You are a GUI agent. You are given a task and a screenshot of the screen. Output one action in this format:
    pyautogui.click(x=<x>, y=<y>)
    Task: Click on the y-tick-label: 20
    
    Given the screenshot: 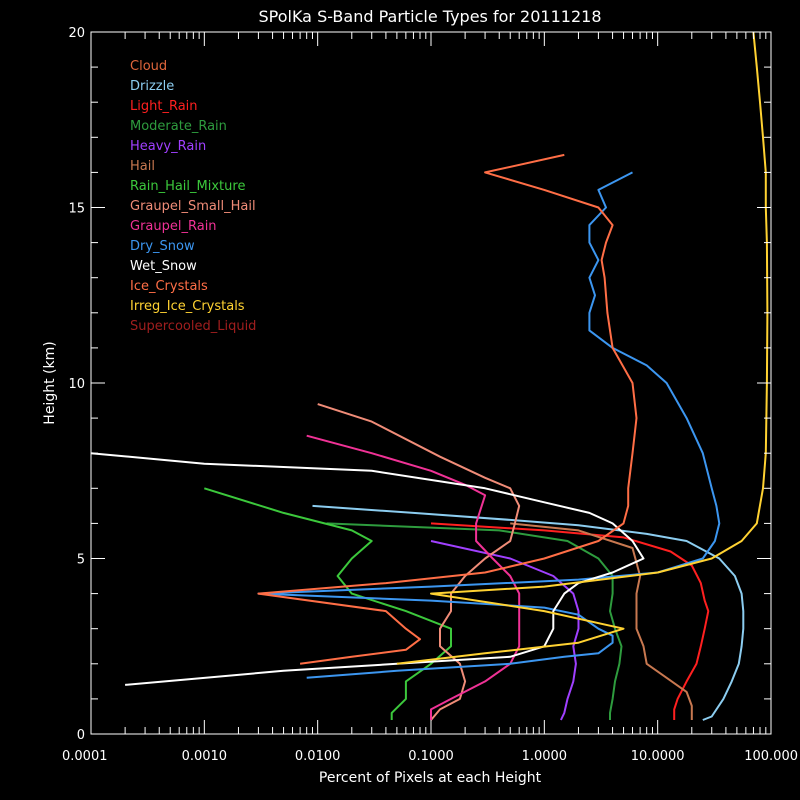 What is the action you would take?
    pyautogui.click(x=76, y=33)
    